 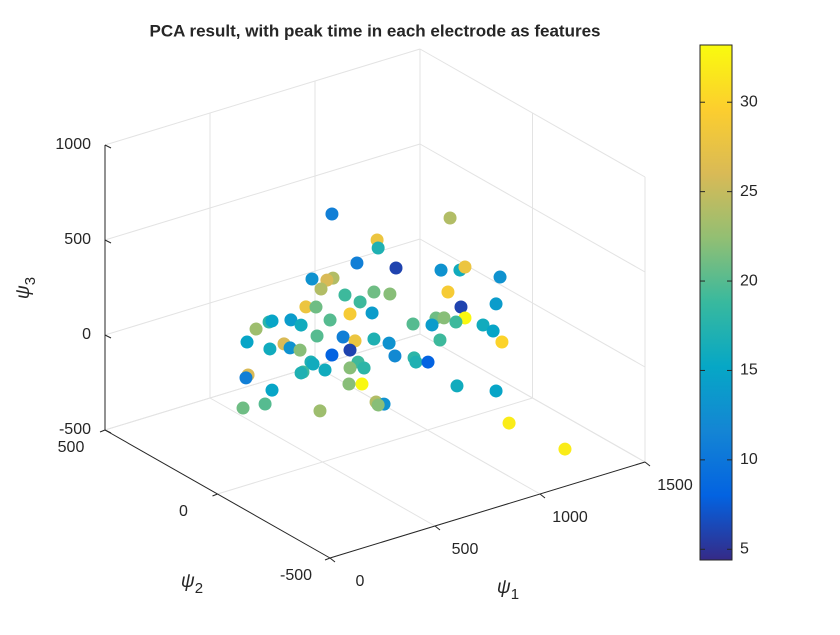 What do you see at coordinates (77, 239) in the screenshot?
I see `z-tick-label: 500` at bounding box center [77, 239].